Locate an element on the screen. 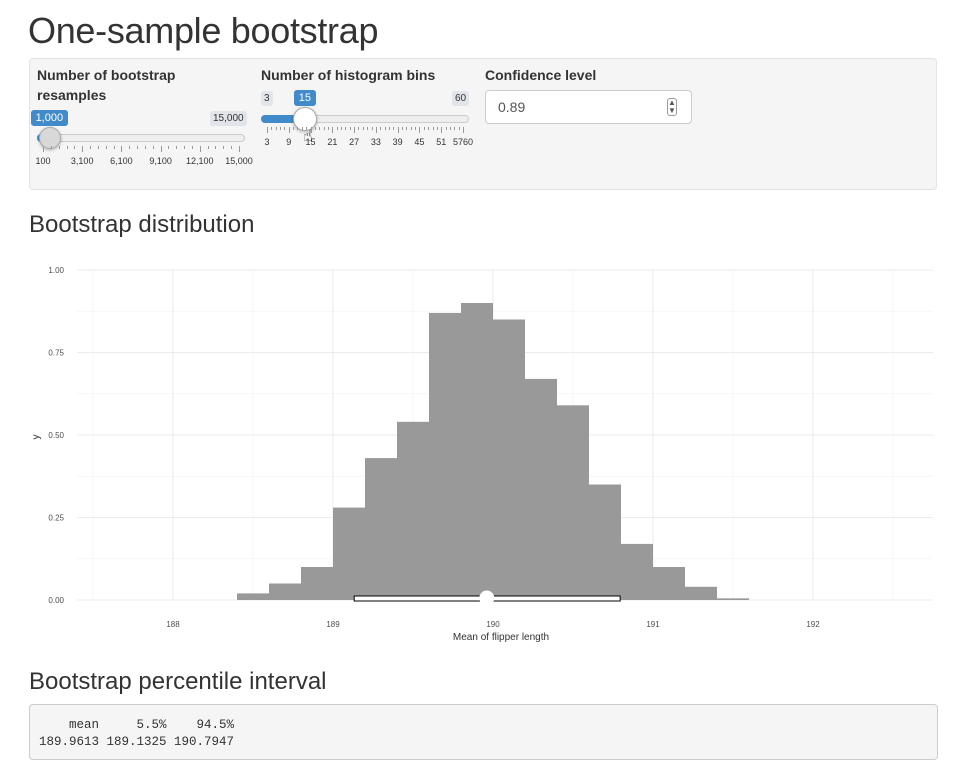 Image resolution: width=962 pixels, height=774 pixels. bins-slider-handle is located at coordinates (304, 119).